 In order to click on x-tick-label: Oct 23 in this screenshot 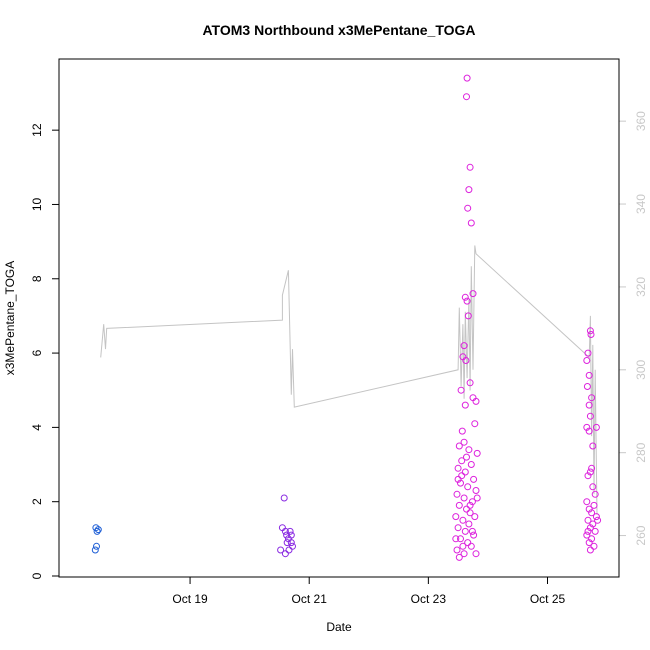, I will do `click(429, 599)`.